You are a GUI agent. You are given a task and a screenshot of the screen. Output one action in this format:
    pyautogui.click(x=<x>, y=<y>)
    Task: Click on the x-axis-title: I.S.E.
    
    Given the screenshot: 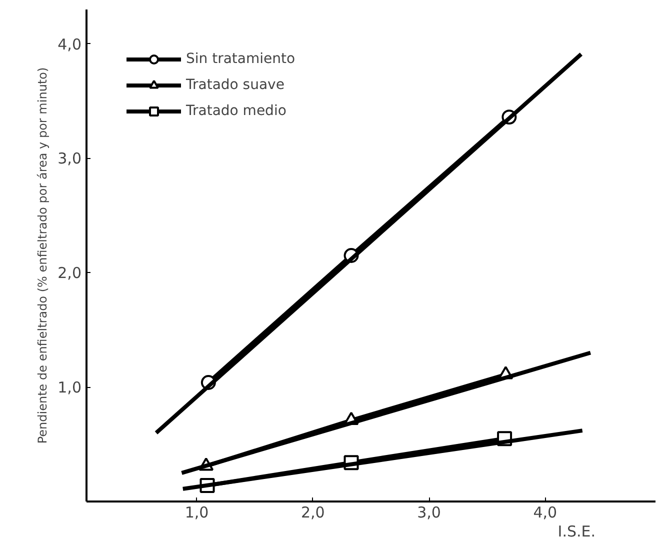 What is the action you would take?
    pyautogui.click(x=577, y=531)
    